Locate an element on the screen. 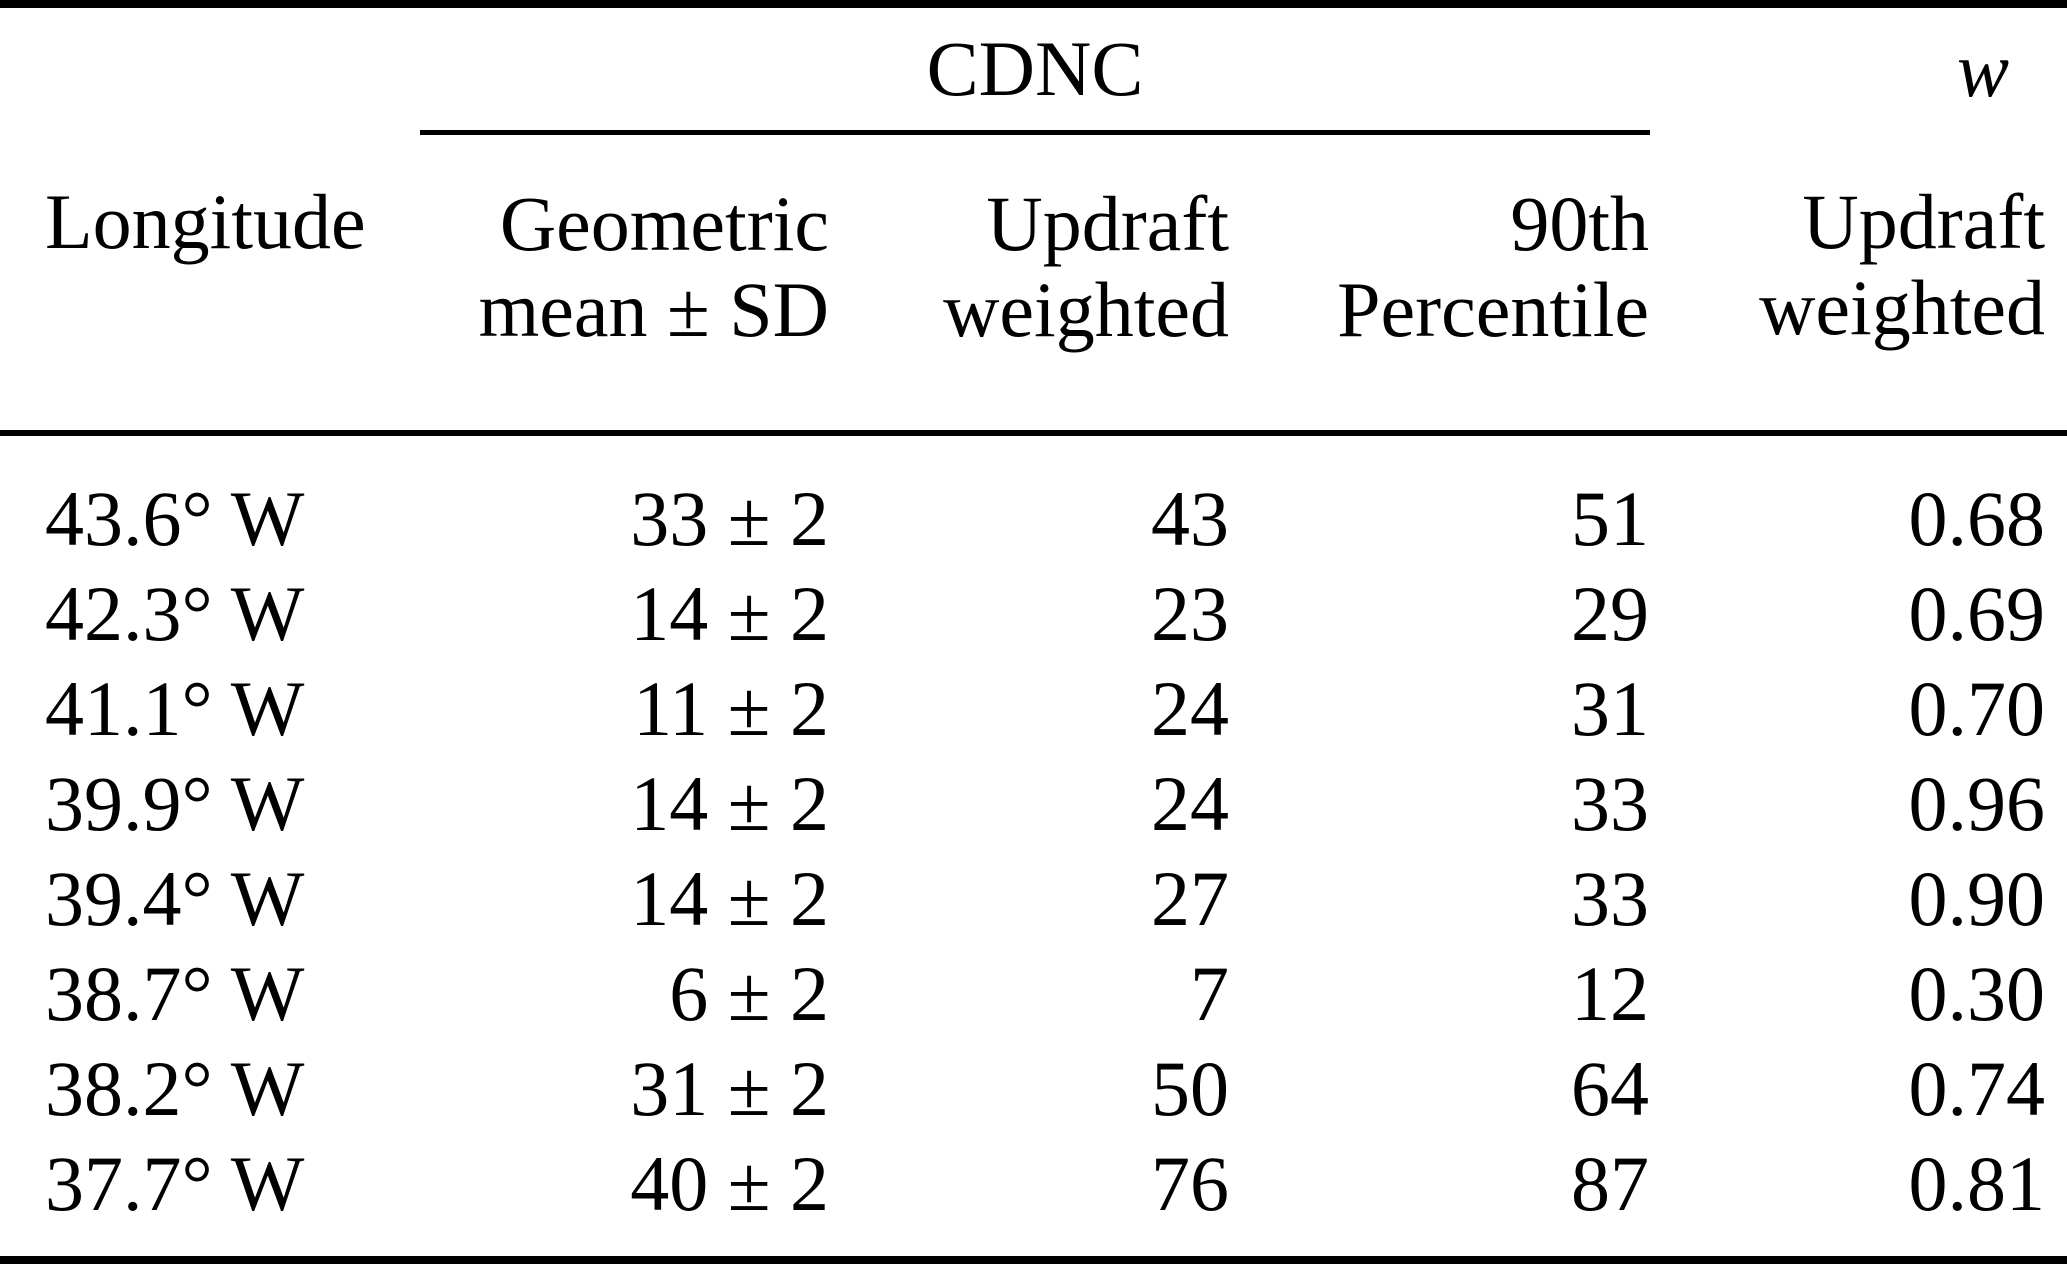 This screenshot has width=2067, height=1264. w-group-header: w is located at coordinates (1858, 66).